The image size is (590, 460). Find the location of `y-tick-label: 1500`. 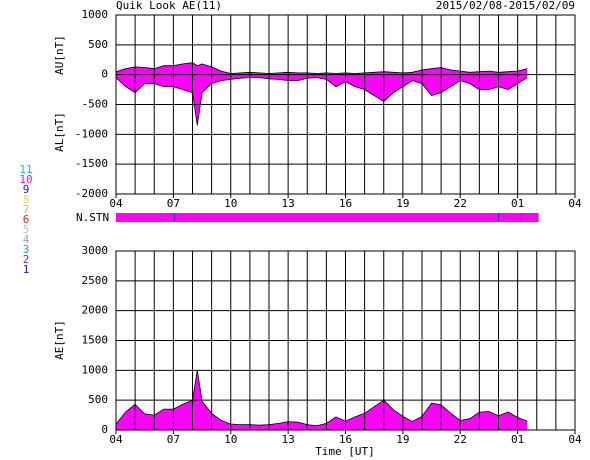

y-tick-label: 1500 is located at coordinates (95, 340).